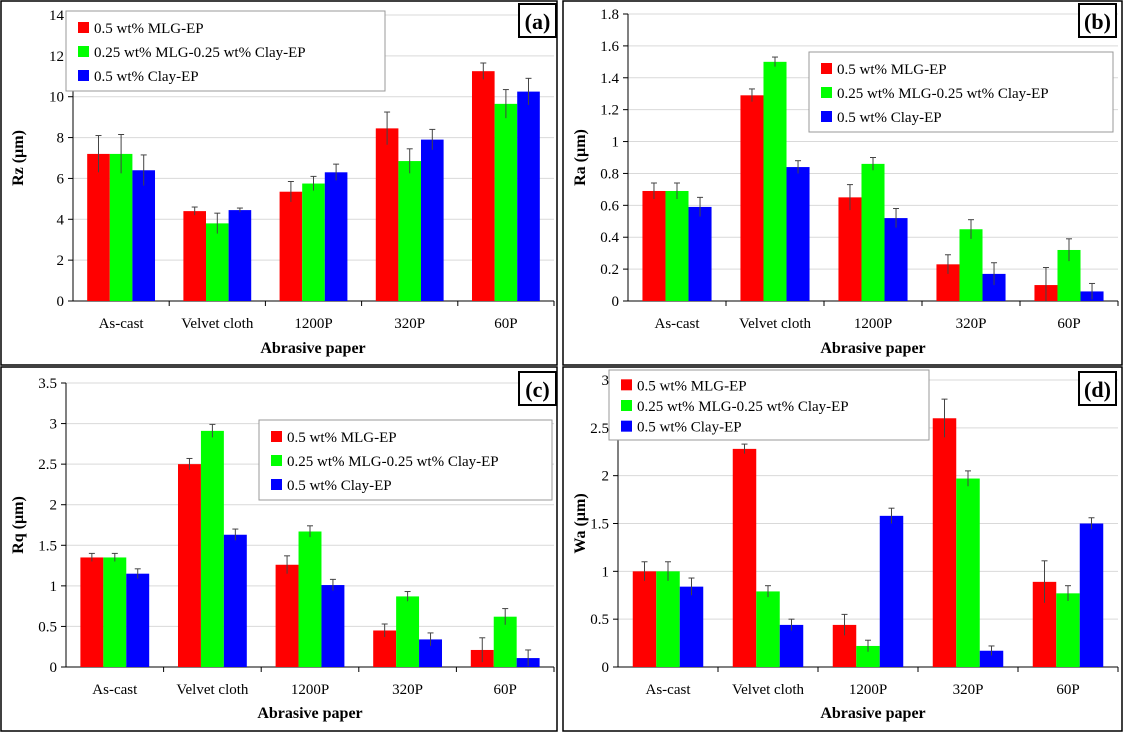 This screenshot has width=1123, height=732. Describe the element at coordinates (609, 206) in the screenshot. I see `y-tick-label: 0.6` at that location.